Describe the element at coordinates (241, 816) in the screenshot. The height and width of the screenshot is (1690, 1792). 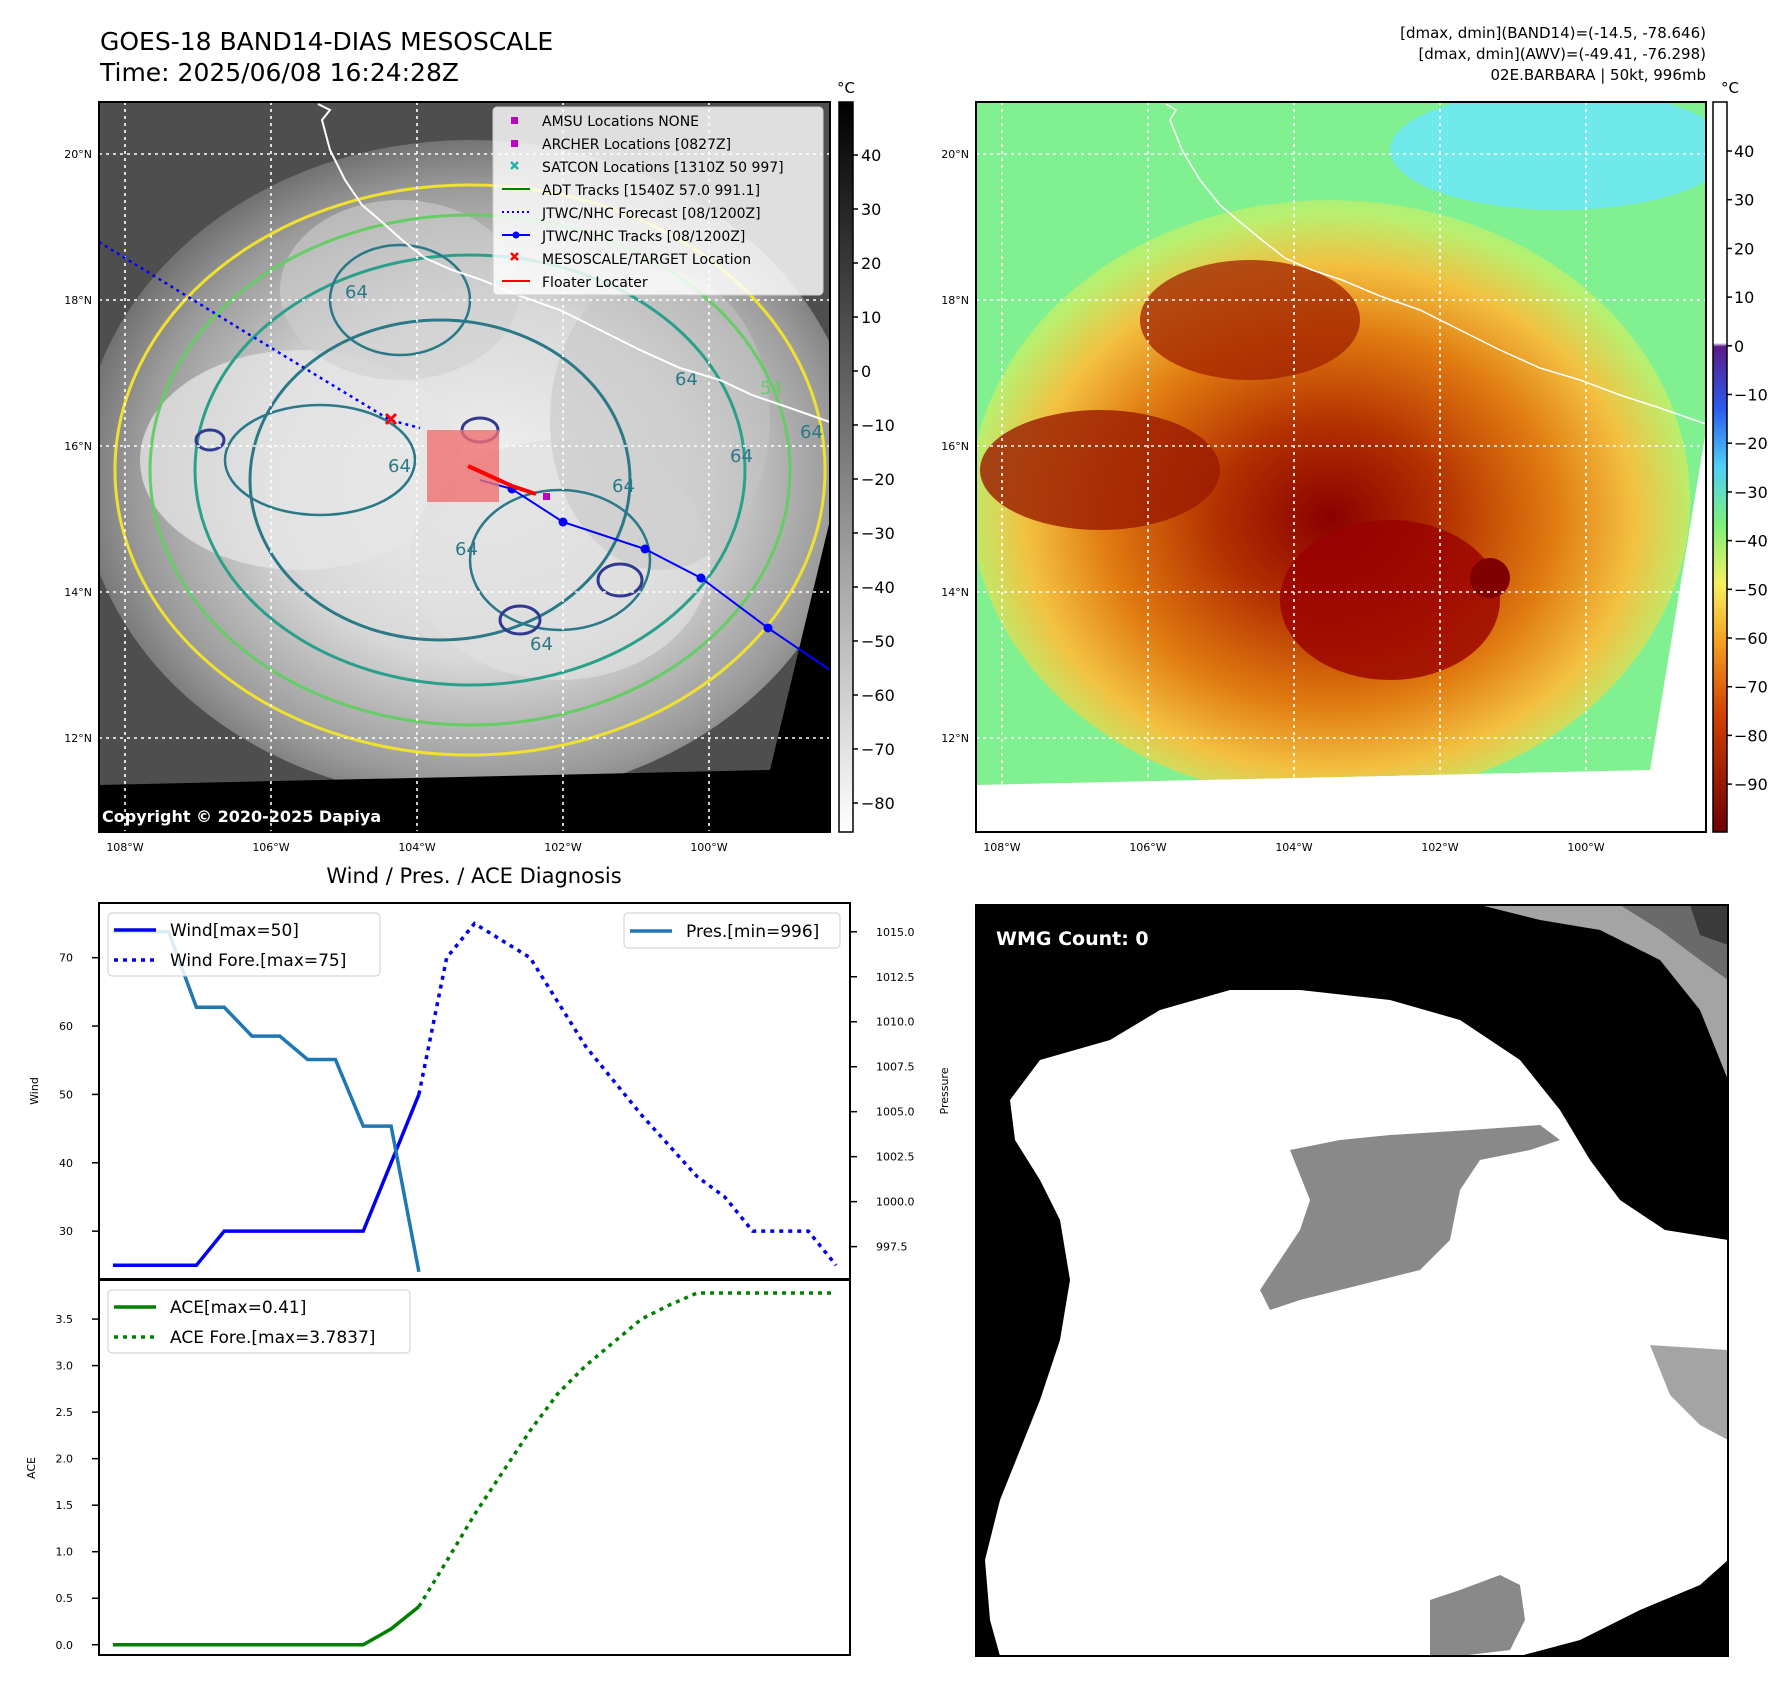
I see `copyright: Copyright © 2020-2025 Dapiya` at that location.